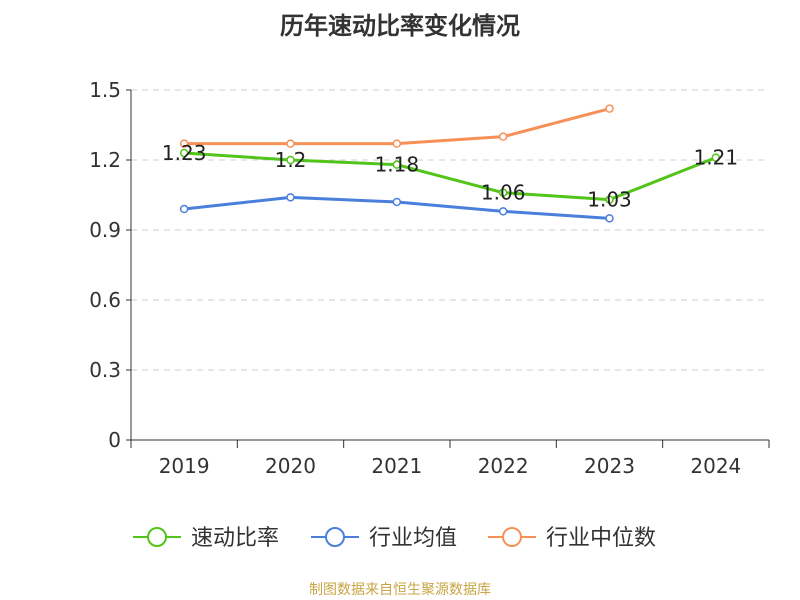  Describe the element at coordinates (105, 90) in the screenshot. I see `y-tick-label: 1.5` at that location.